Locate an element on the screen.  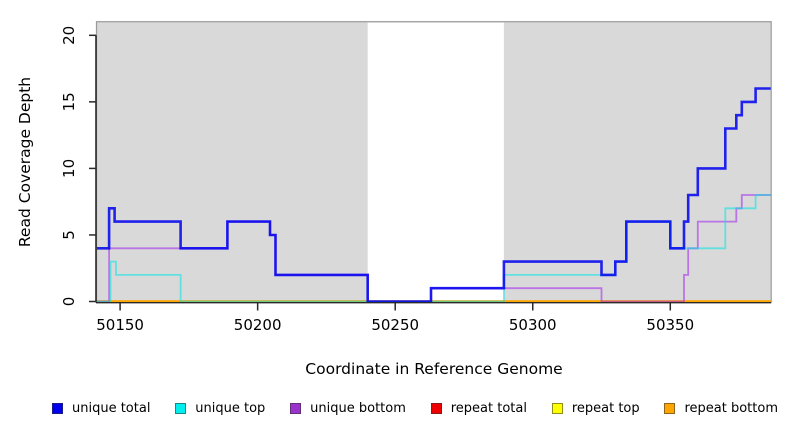
x-tick-label: 50150 is located at coordinates (120, 325).